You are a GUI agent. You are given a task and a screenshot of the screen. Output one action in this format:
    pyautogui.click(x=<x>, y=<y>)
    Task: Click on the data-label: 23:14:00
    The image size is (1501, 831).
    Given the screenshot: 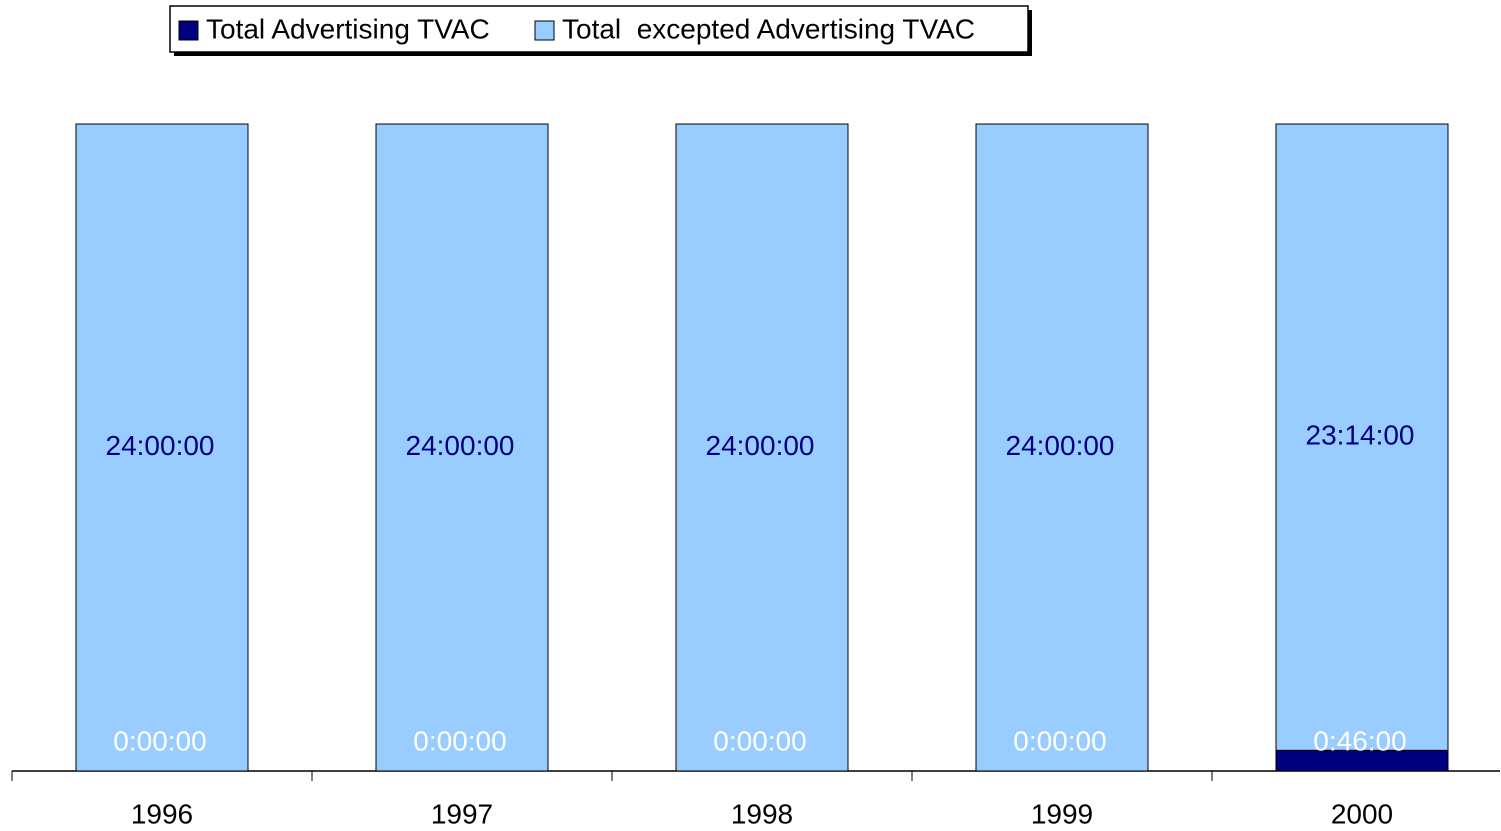 What is the action you would take?
    pyautogui.click(x=1360, y=435)
    